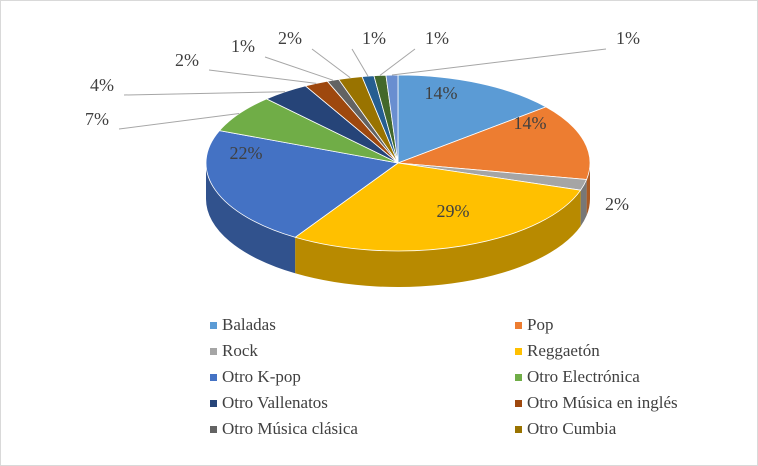  What do you see at coordinates (102, 85) in the screenshot?
I see `data-label: 4%` at bounding box center [102, 85].